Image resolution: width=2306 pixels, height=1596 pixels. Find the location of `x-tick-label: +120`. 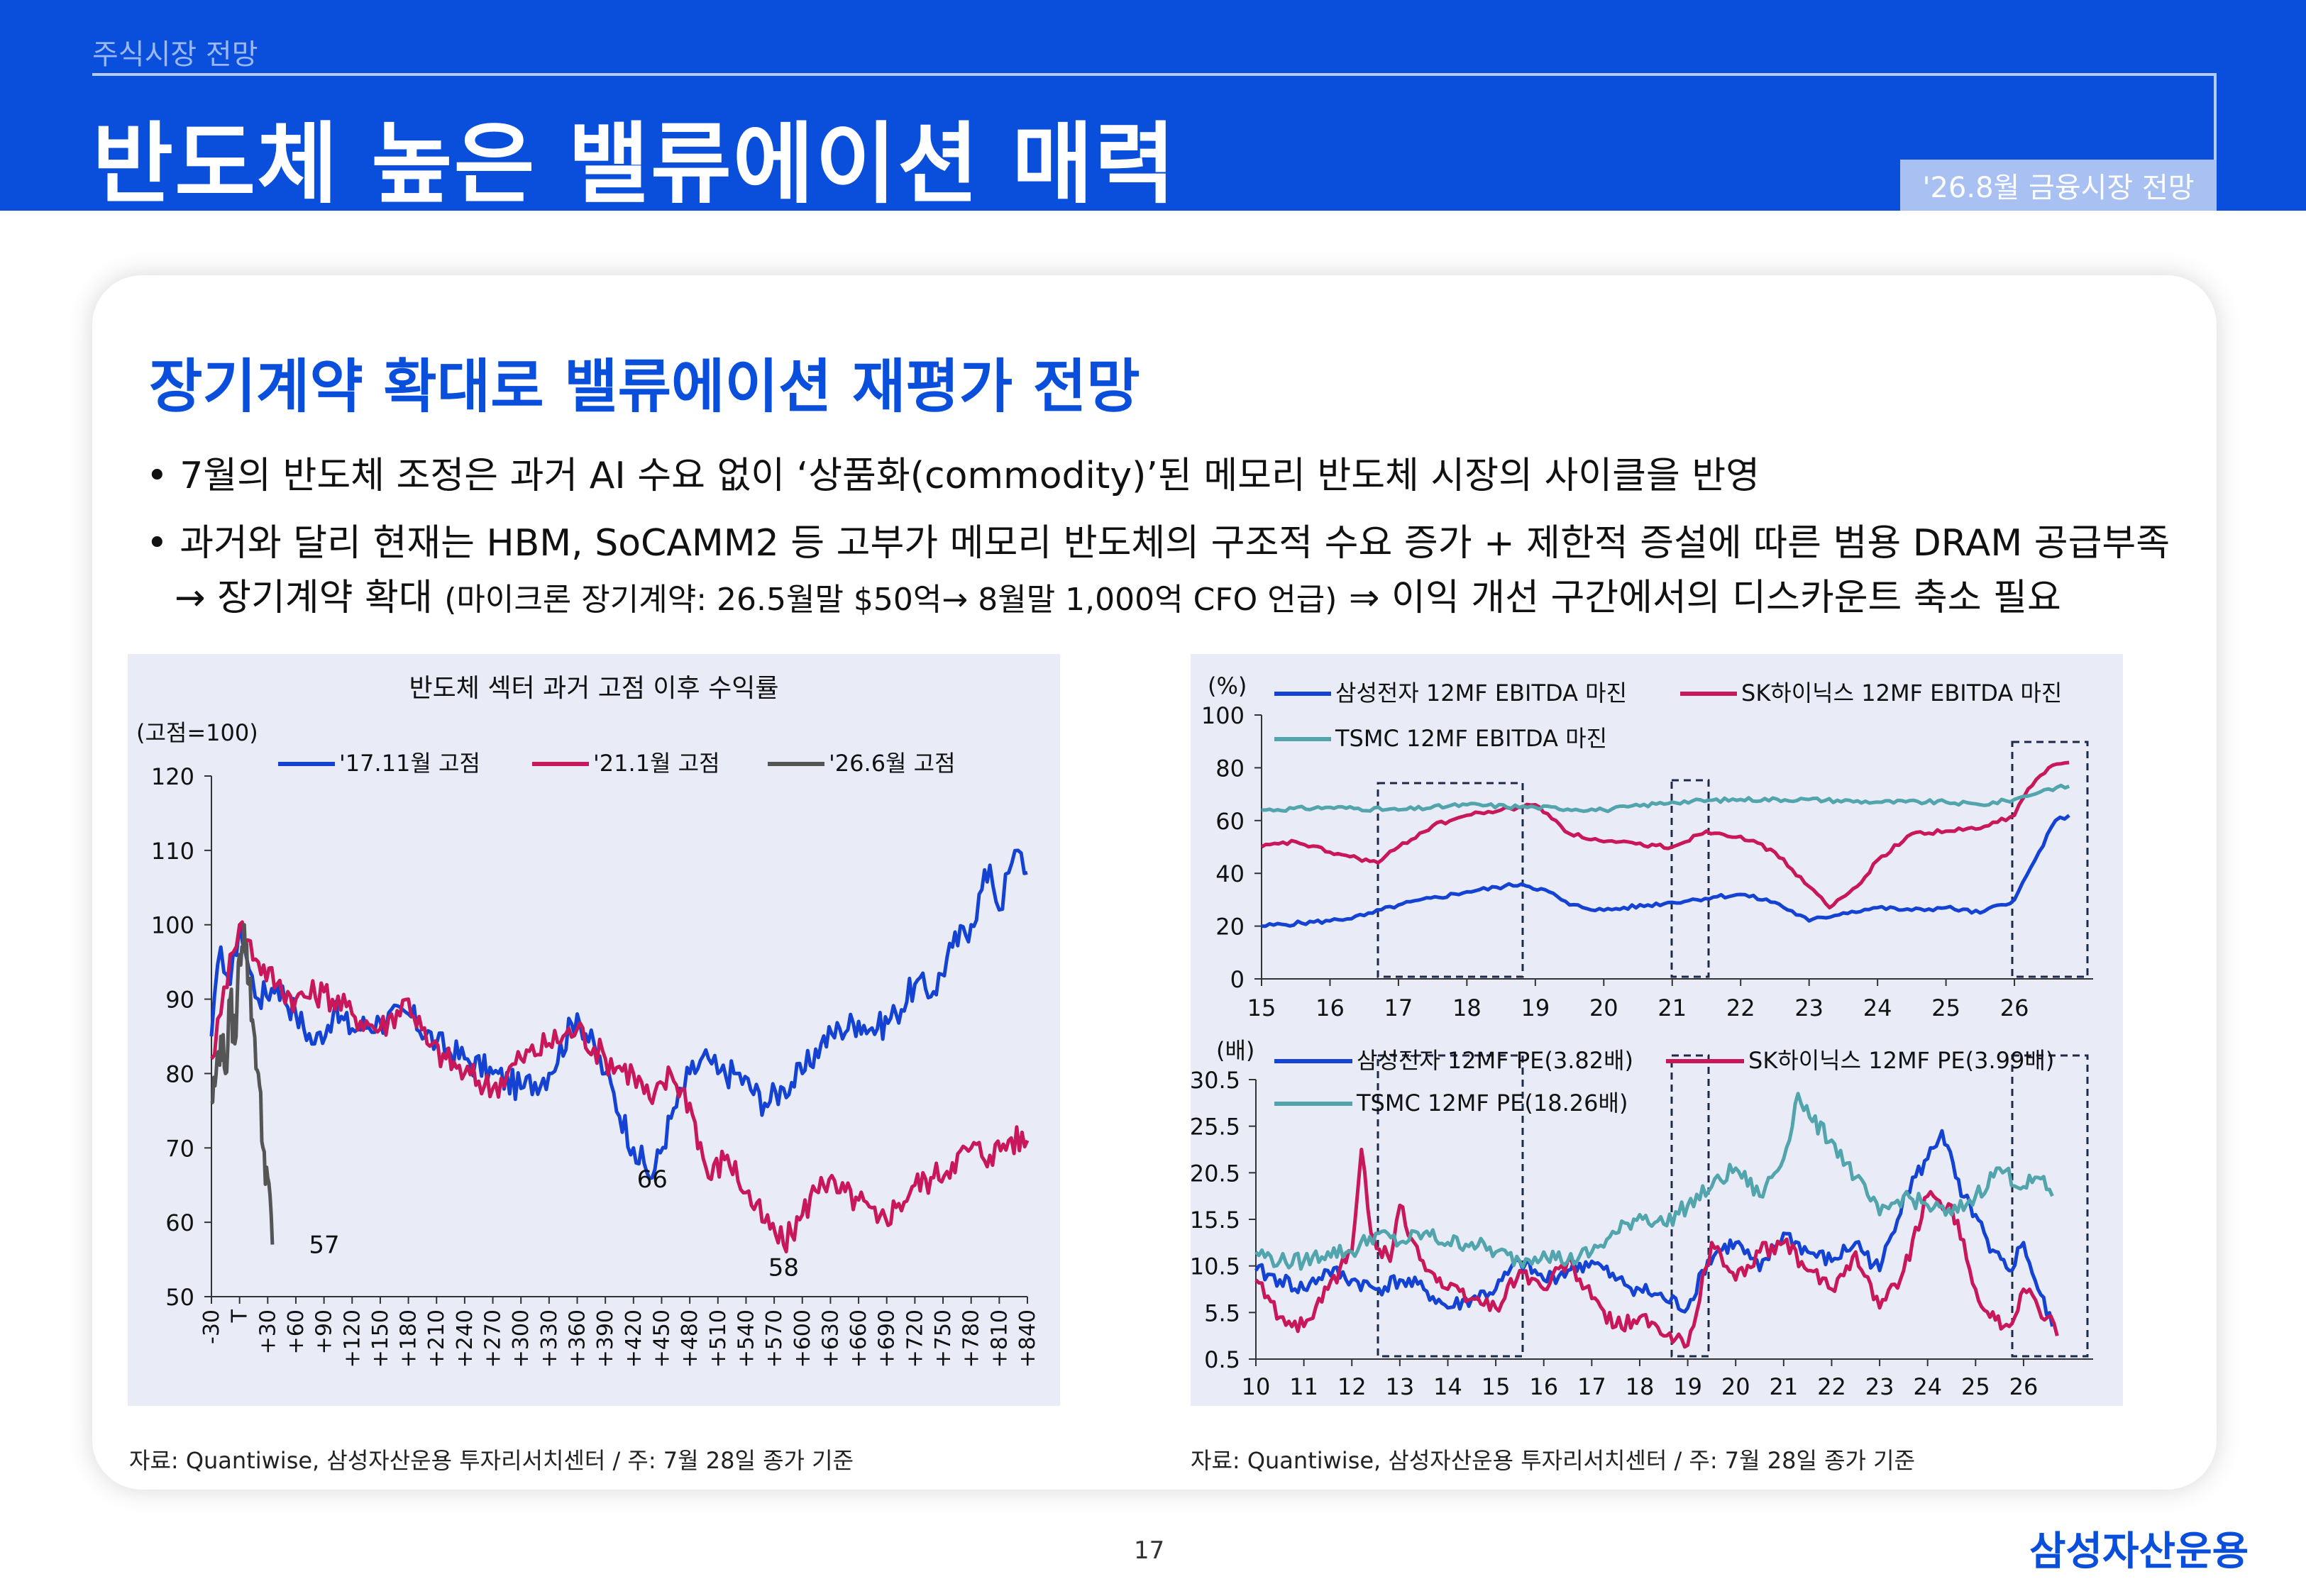

x-tick-label: +120 is located at coordinates (352, 1338).